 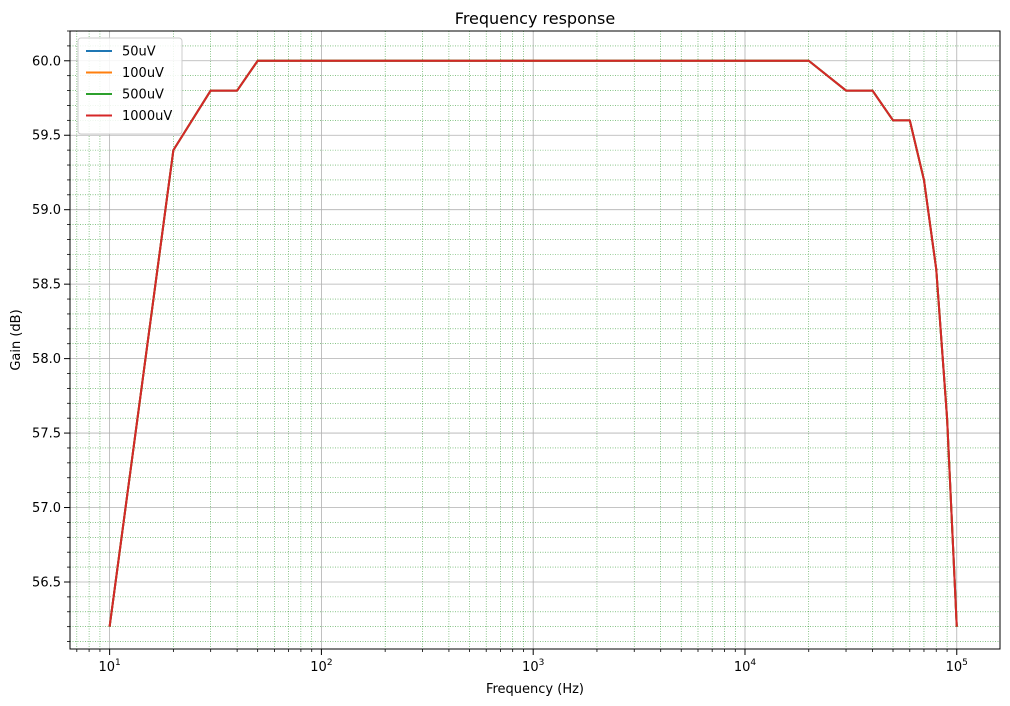 I want to click on y-tick-label: 57.0, so click(x=46, y=508).